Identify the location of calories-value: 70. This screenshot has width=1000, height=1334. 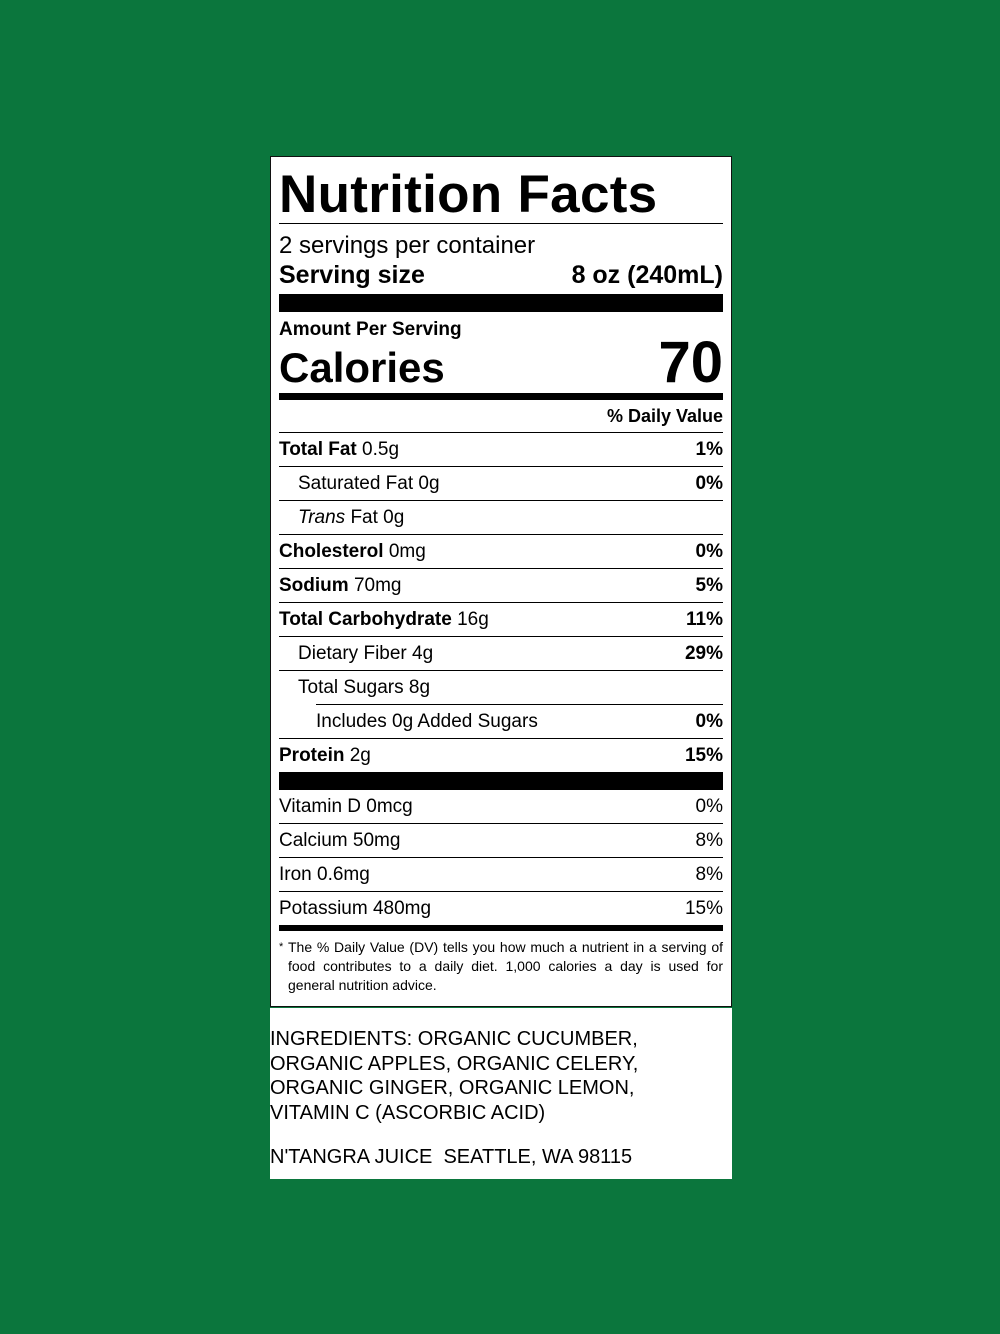
(690, 362).